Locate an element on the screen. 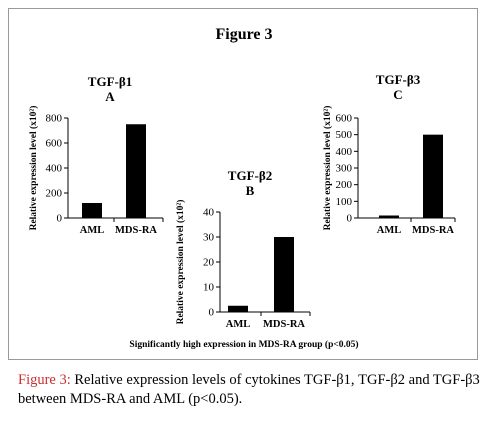 This screenshot has height=443, width=488. chart-c-y-tick-label: 200 is located at coordinates (344, 185).